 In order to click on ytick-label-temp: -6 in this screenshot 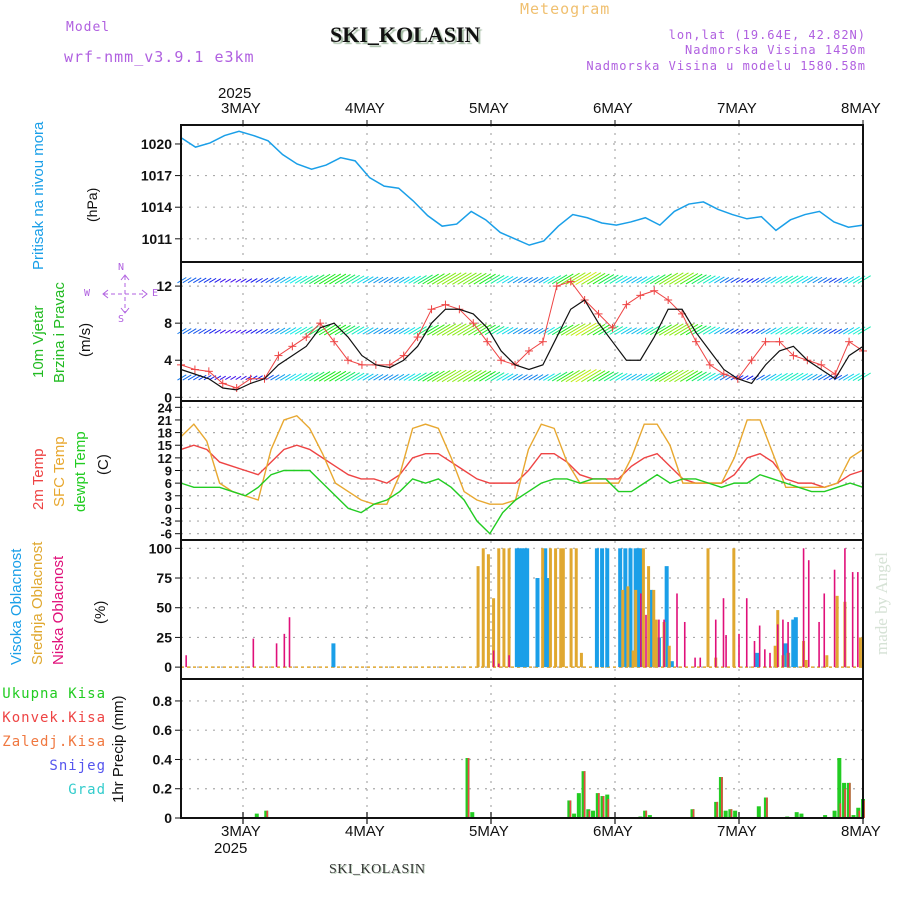, I will do `click(166, 534)`.